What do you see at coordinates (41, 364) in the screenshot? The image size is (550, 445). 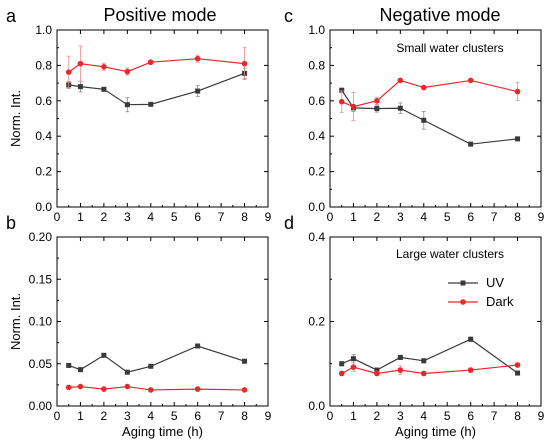 I see `y-tick-label: 0.05` at bounding box center [41, 364].